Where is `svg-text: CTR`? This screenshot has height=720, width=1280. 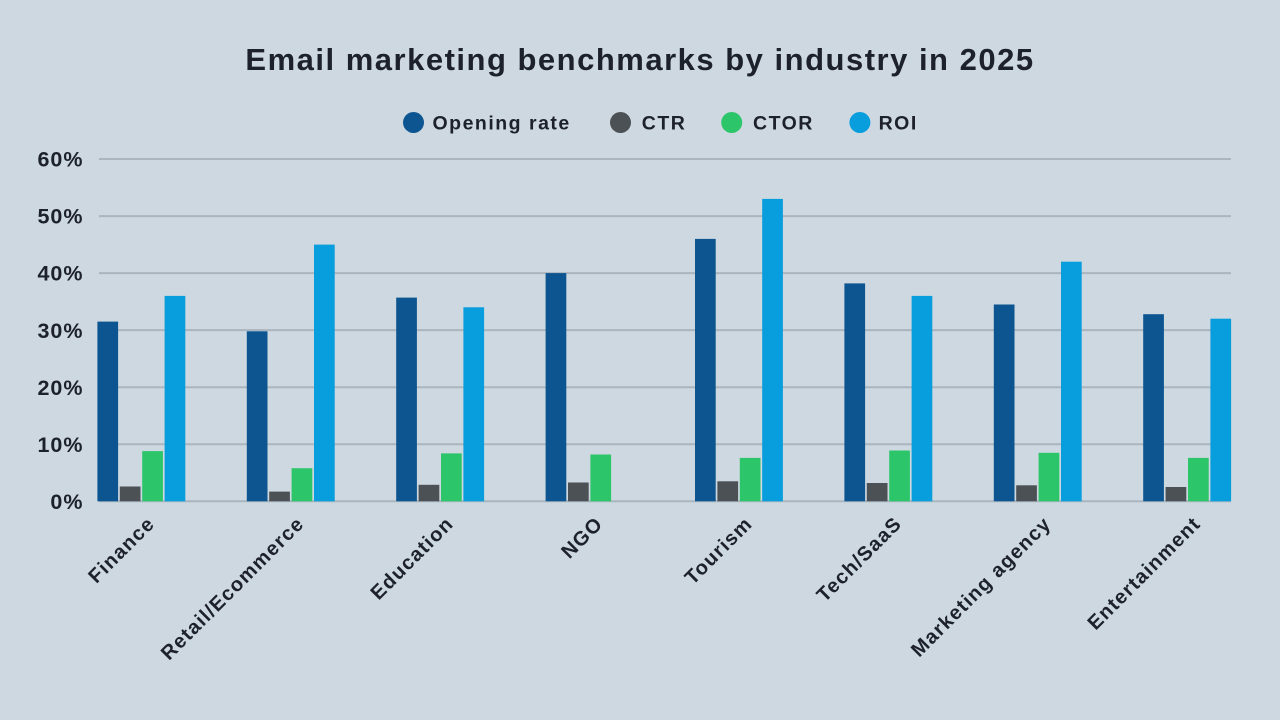
svg-text: CTR is located at coordinates (664, 124).